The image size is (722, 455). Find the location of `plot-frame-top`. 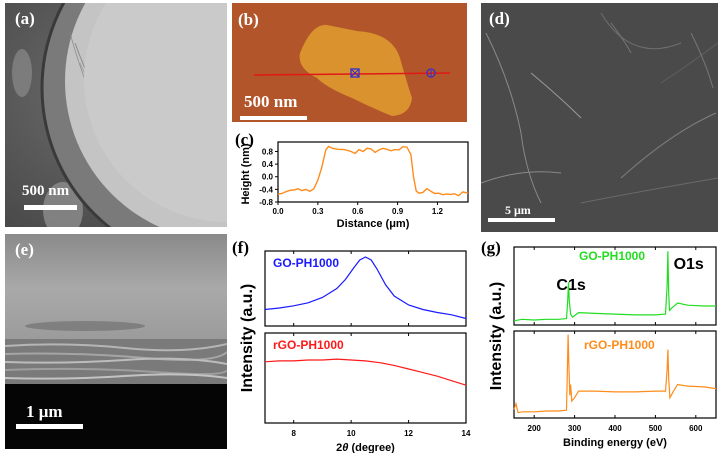

plot-frame-top is located at coordinates (365, 288).